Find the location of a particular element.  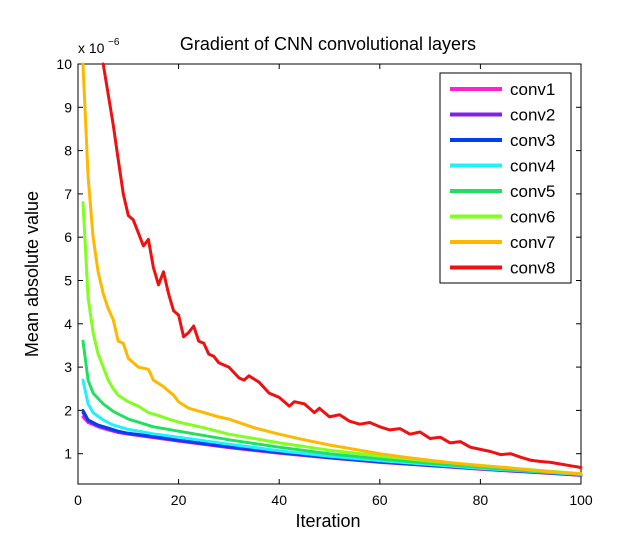

series-line-conv3 is located at coordinates (332, 442).